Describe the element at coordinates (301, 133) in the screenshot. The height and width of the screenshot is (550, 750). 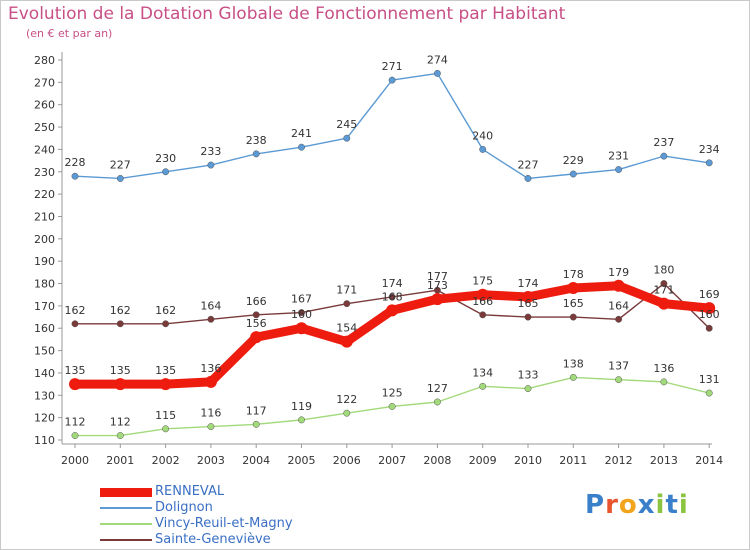
I see `data-label: 241` at that location.